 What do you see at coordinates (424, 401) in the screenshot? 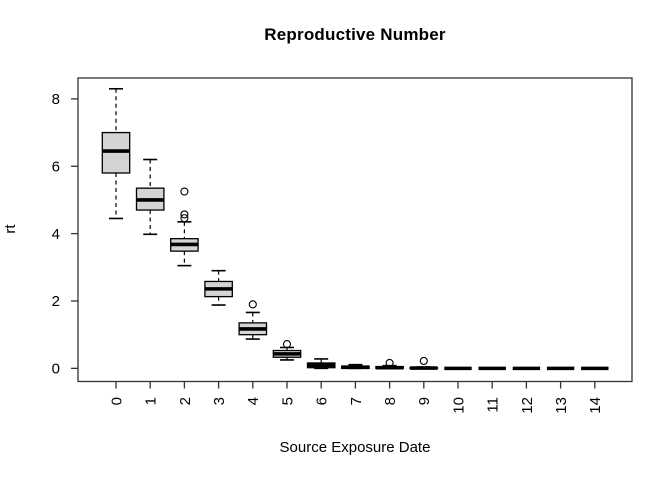
I see `x-tick-label: 9` at bounding box center [424, 401].